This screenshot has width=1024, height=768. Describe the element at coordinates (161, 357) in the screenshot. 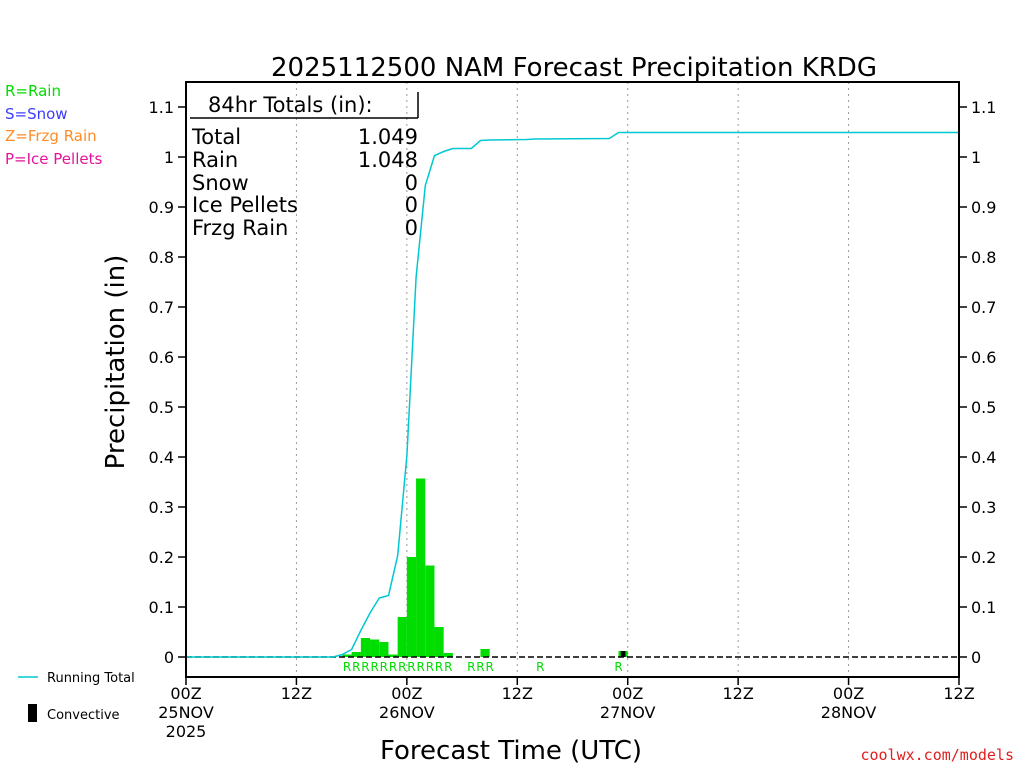

I see `y-tick-label-left: 0.6` at that location.